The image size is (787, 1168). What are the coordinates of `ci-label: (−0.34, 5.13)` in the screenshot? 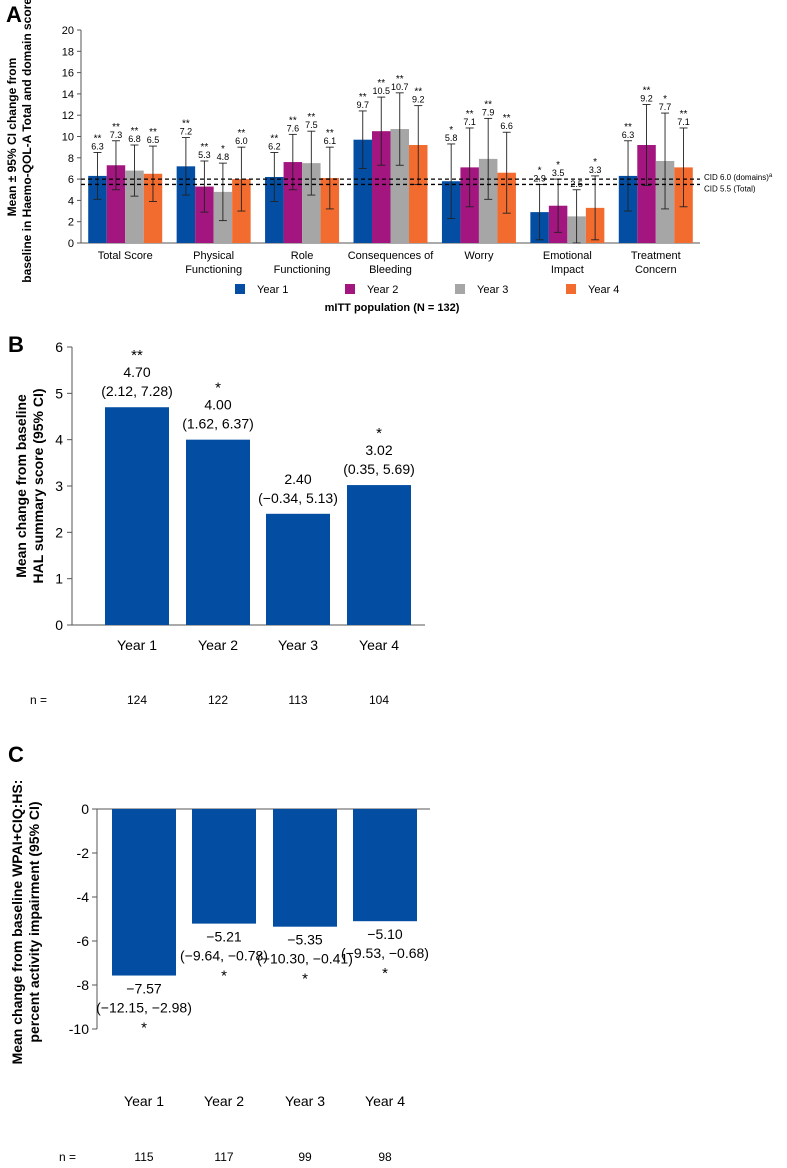 It's located at (298, 498).